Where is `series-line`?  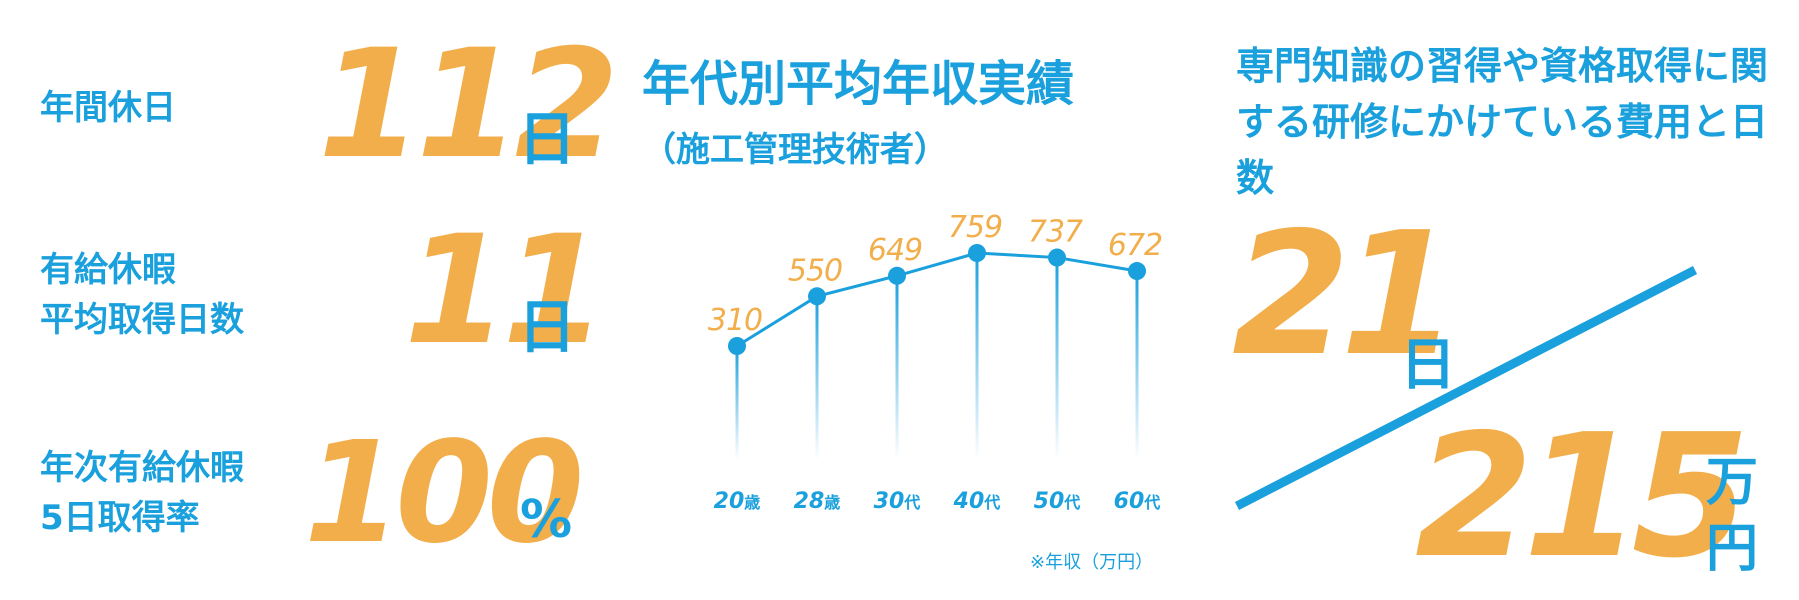 series-line is located at coordinates (937, 299).